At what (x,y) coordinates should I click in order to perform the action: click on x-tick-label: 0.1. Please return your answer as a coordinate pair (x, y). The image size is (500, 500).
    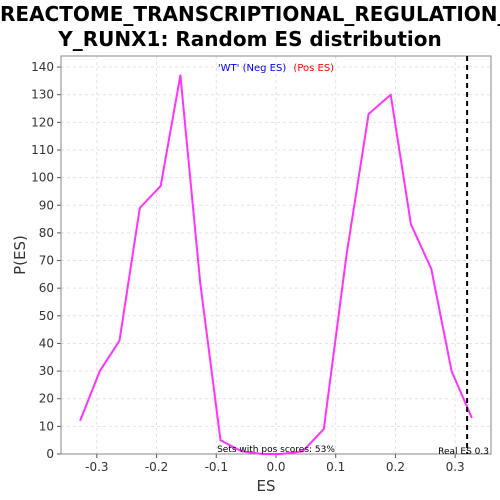
    Looking at the image, I should click on (335, 467).